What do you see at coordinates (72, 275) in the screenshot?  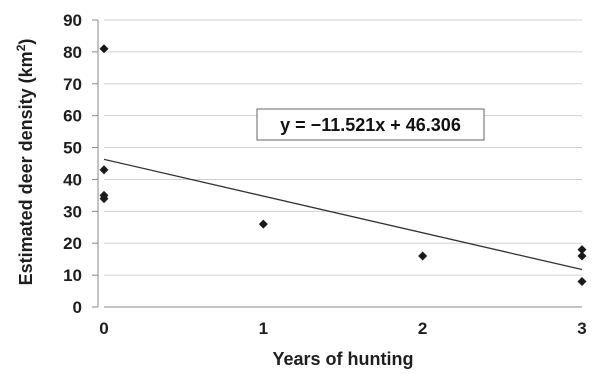 I see `y-tick-label: 10` at bounding box center [72, 275].